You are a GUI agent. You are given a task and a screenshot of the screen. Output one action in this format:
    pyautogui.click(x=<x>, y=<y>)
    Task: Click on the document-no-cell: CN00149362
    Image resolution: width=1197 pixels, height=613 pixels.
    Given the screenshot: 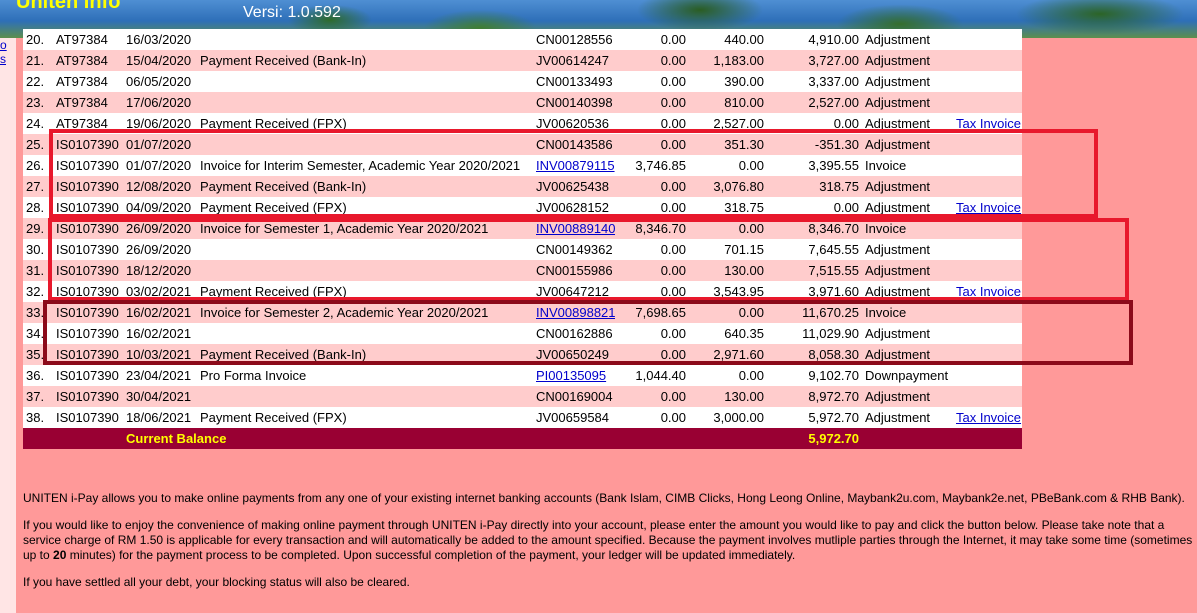 What is the action you would take?
    pyautogui.click(x=574, y=249)
    